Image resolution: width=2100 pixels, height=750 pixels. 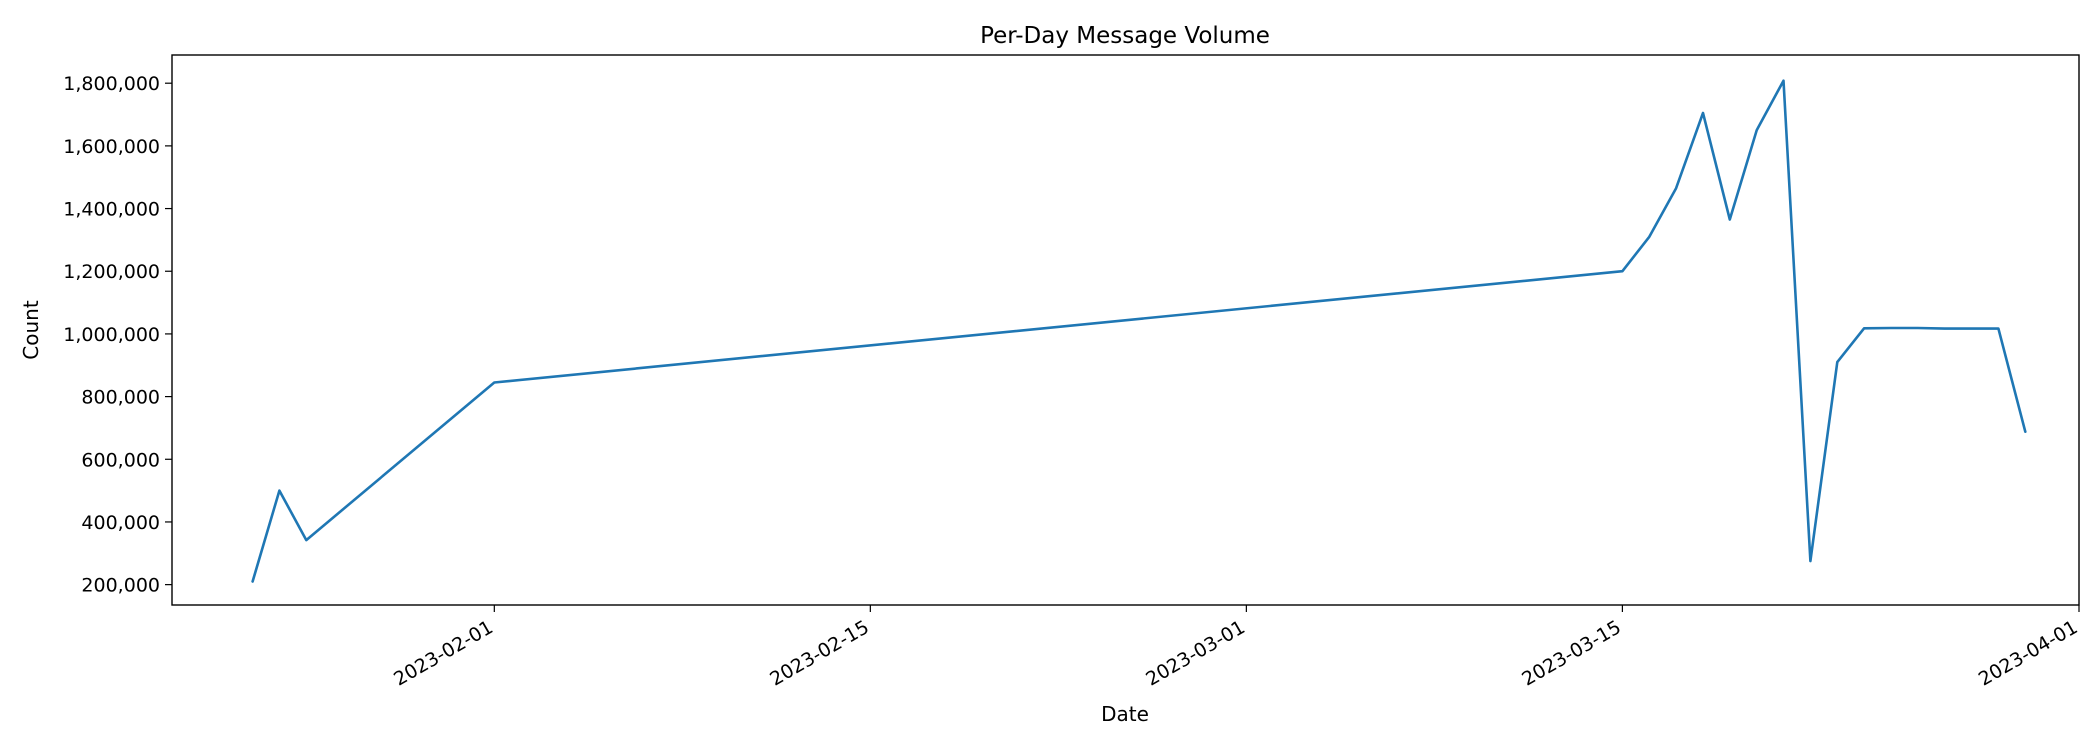 I want to click on x-axis-title: Date, so click(x=1125, y=714).